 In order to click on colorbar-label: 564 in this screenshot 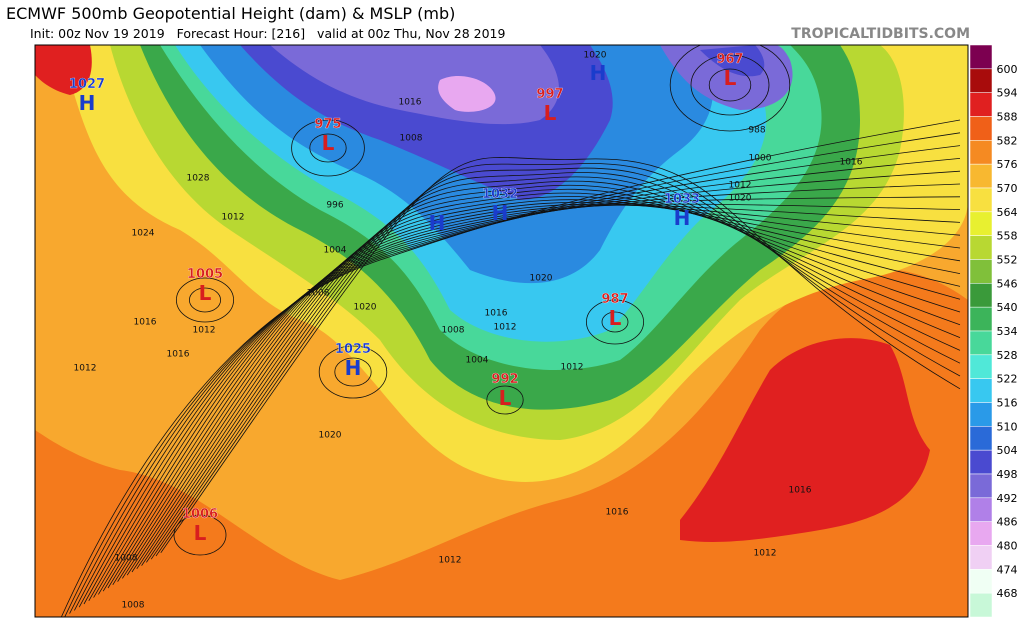, I will do `click(1007, 212)`.